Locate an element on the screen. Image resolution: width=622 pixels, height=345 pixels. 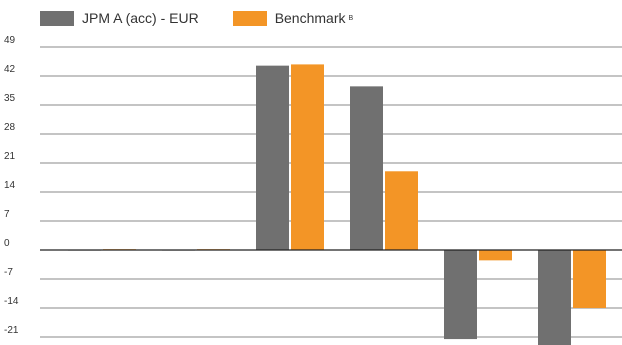
legend-label-fund: JPM A (acc) - EUR is located at coordinates (140, 18).